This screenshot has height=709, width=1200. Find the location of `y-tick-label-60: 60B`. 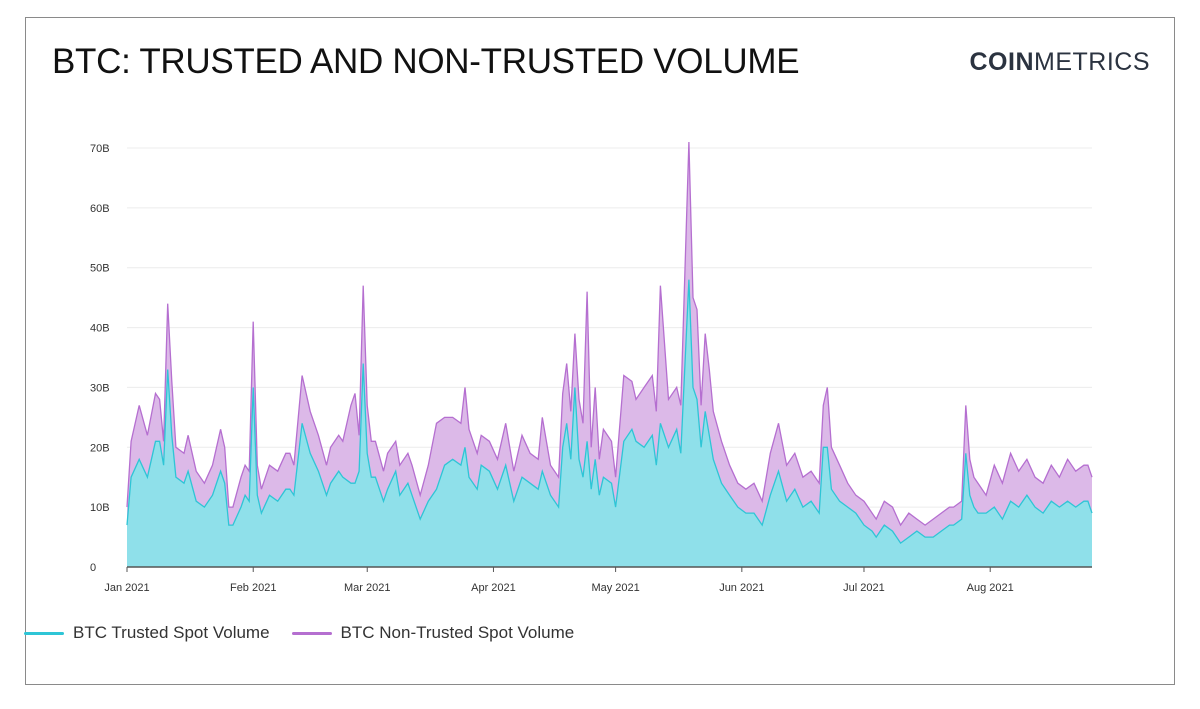

y-tick-label-60: 60B is located at coordinates (100, 209).